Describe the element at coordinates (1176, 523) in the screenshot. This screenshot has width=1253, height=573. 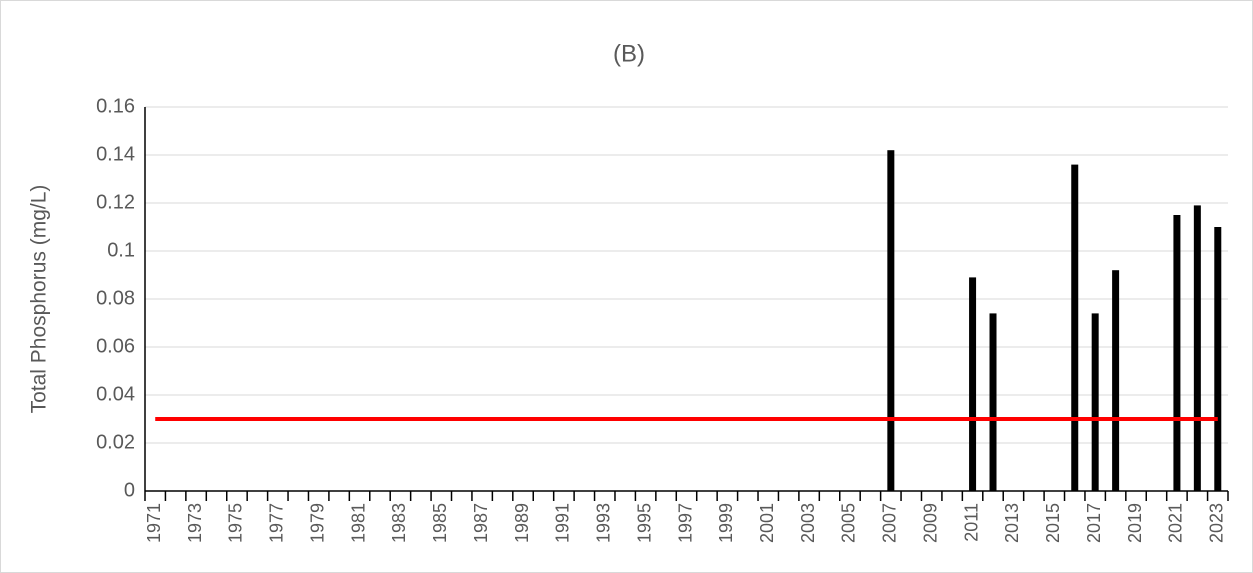
I see `x-tick-label: 2021` at that location.